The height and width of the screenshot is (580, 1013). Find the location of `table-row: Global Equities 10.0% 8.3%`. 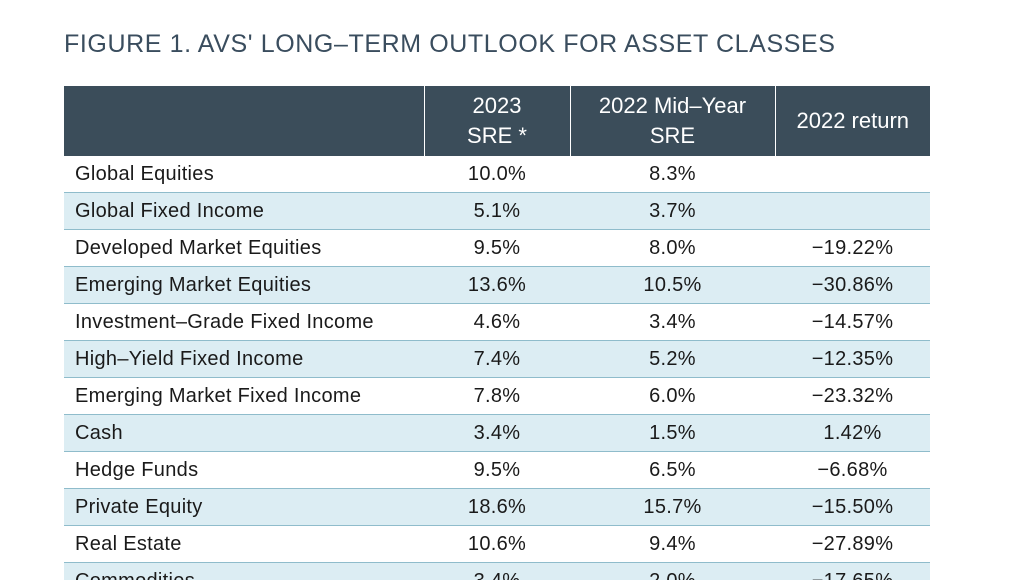

table-row: Global Equities 10.0% 8.3% is located at coordinates (497, 174).